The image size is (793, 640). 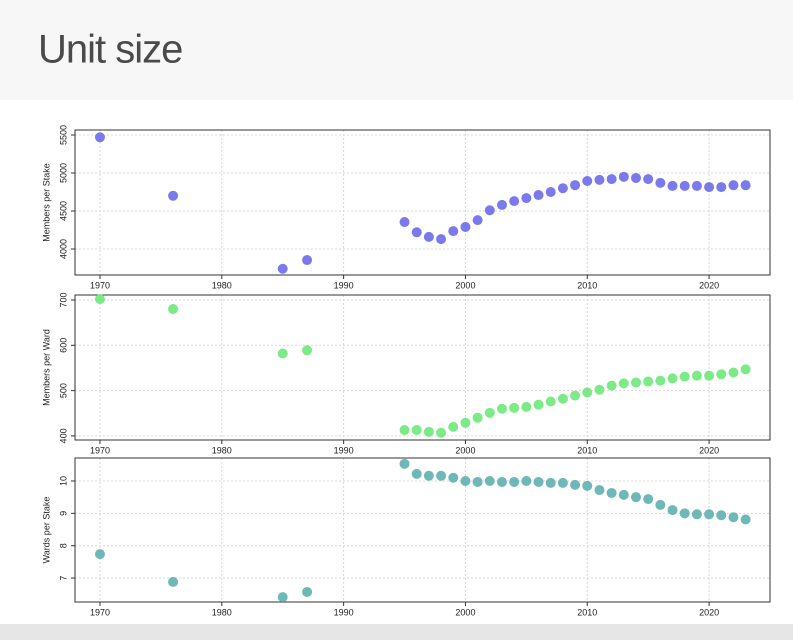 What do you see at coordinates (63, 299) in the screenshot?
I see `y-tick-label: 700` at bounding box center [63, 299].